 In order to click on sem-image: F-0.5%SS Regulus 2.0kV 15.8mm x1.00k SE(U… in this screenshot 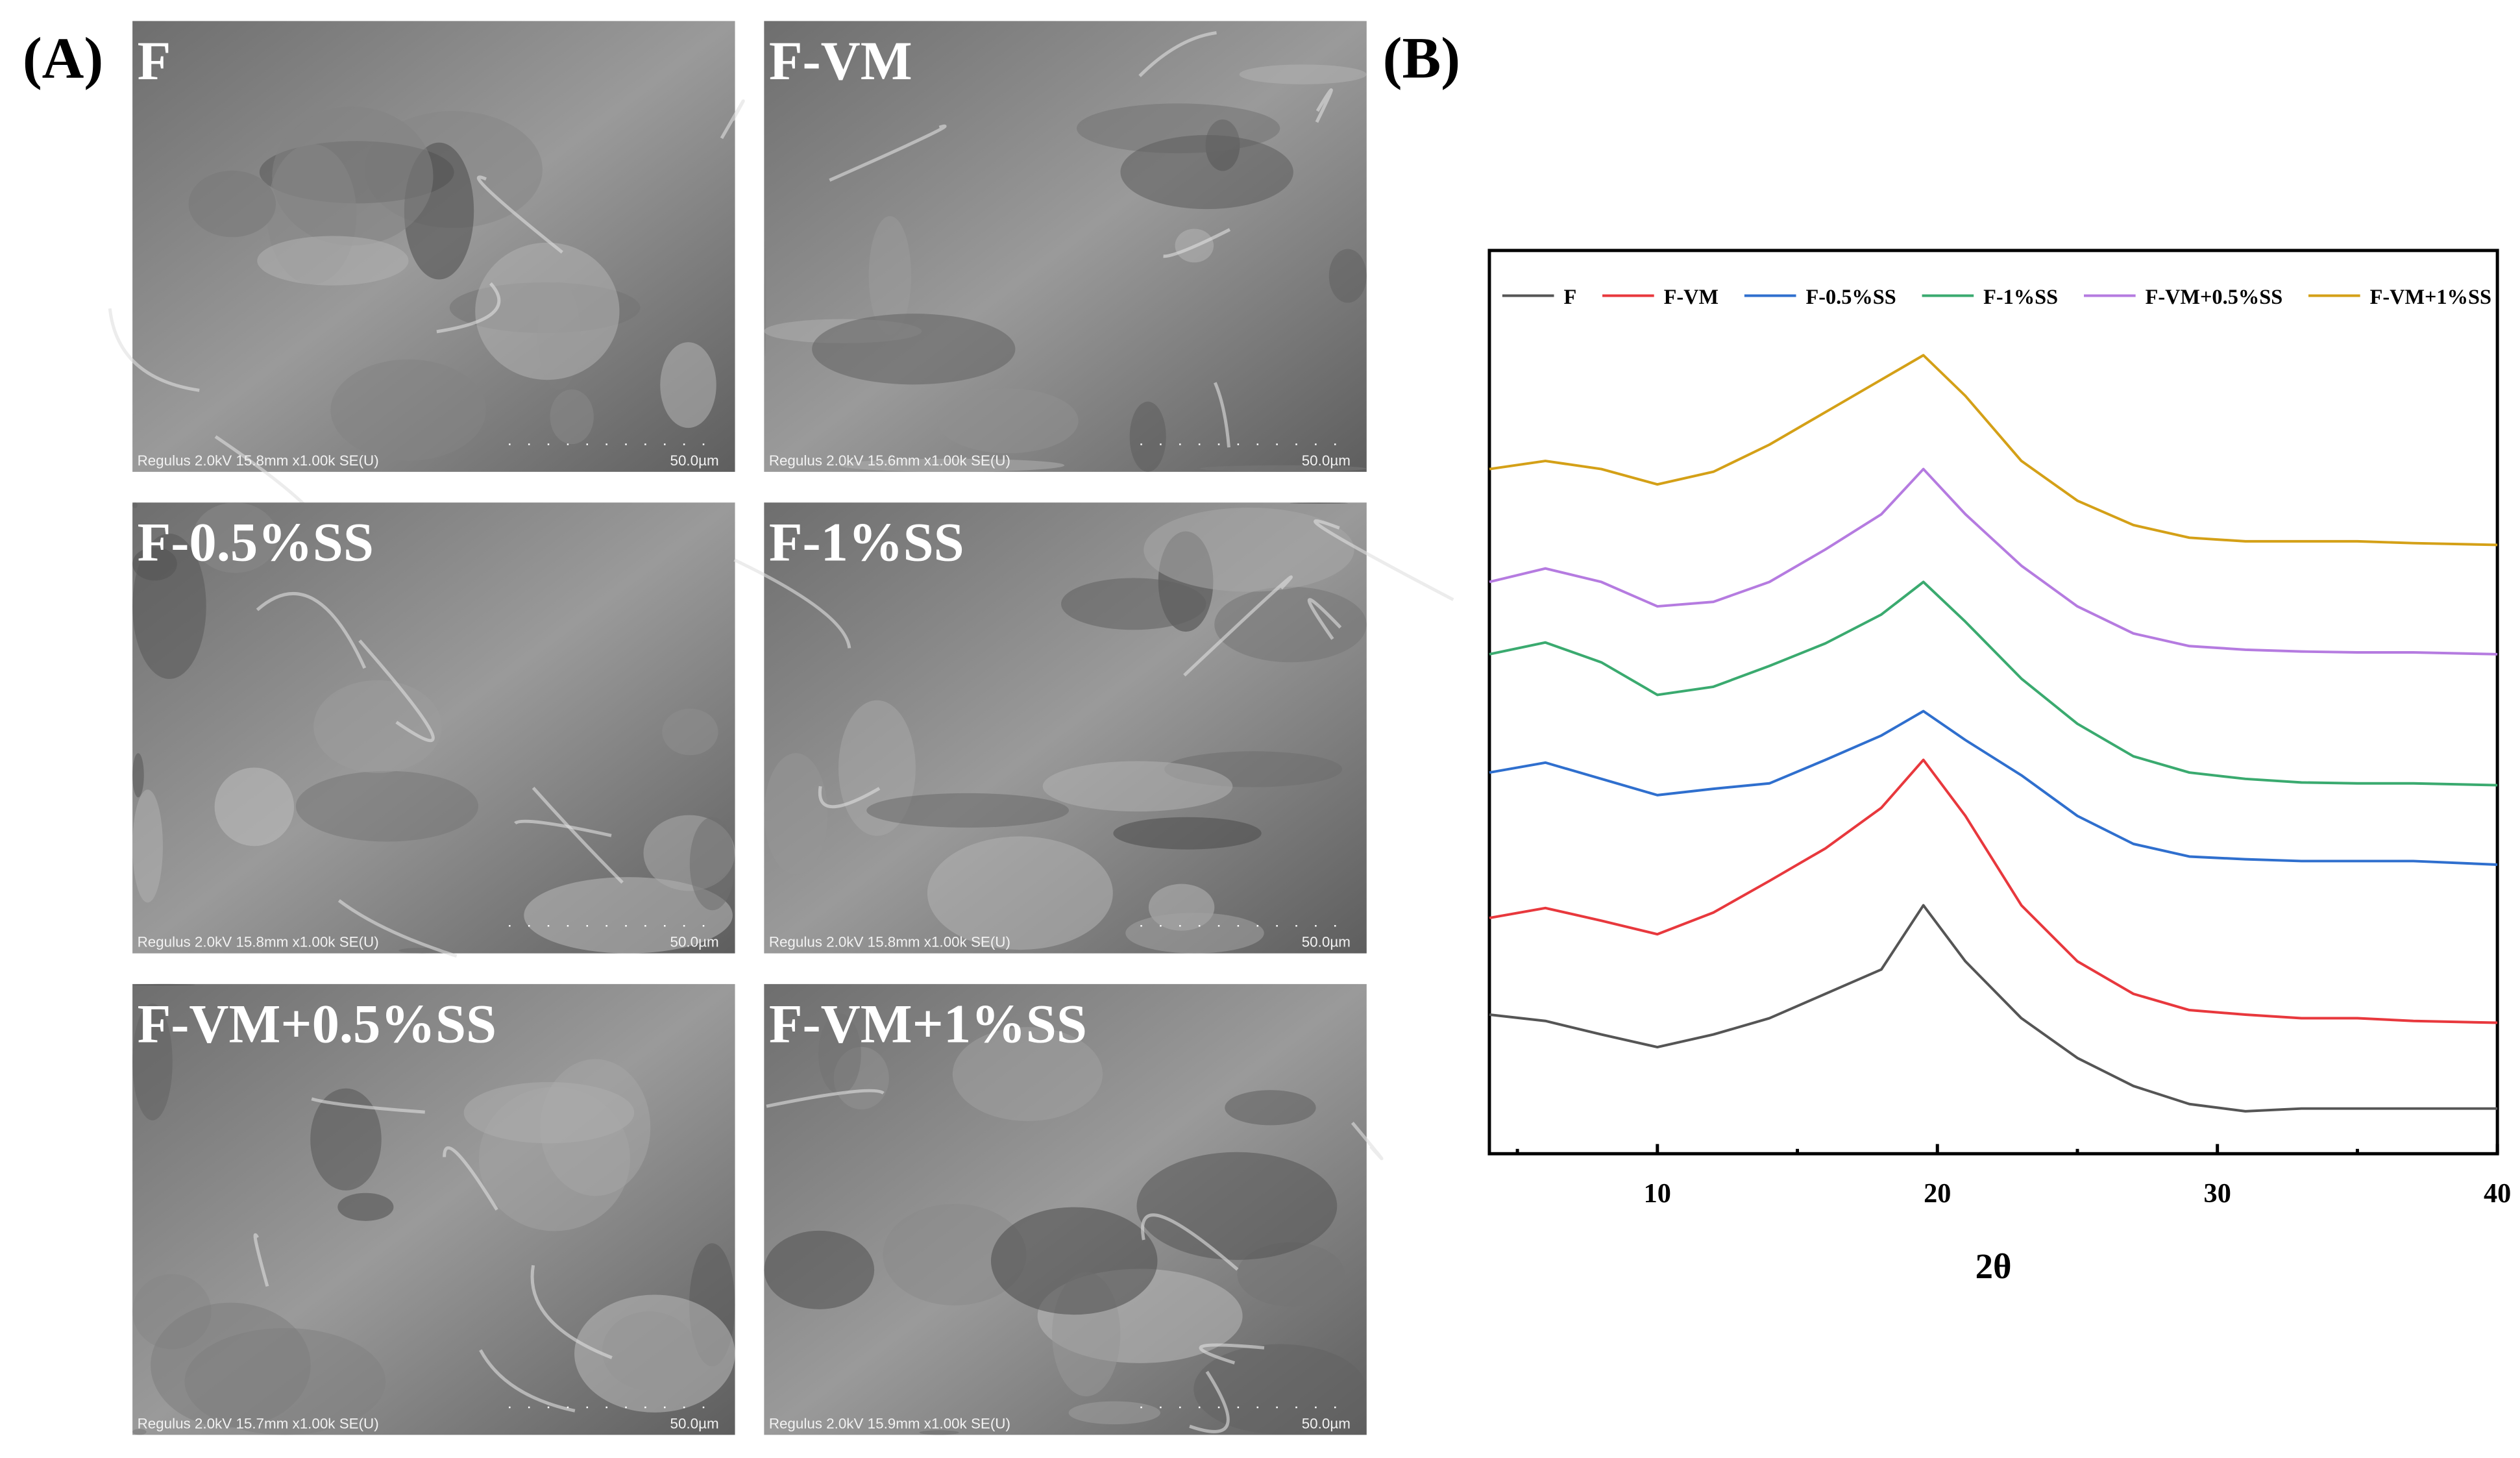, I will do `click(433, 730)`.